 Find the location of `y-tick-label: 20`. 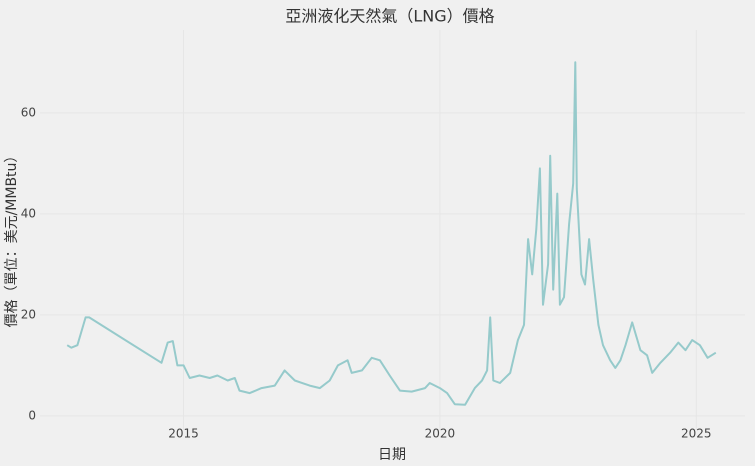

y-tick-label: 20 is located at coordinates (28, 314).